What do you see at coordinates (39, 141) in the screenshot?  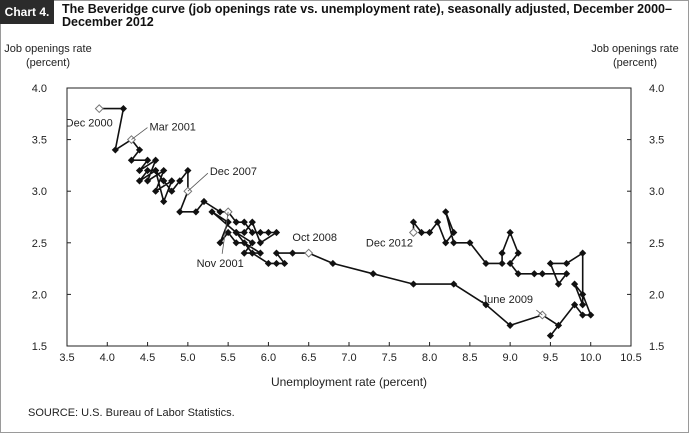 I see `y-tick-label-left-4: 3.5` at bounding box center [39, 141].